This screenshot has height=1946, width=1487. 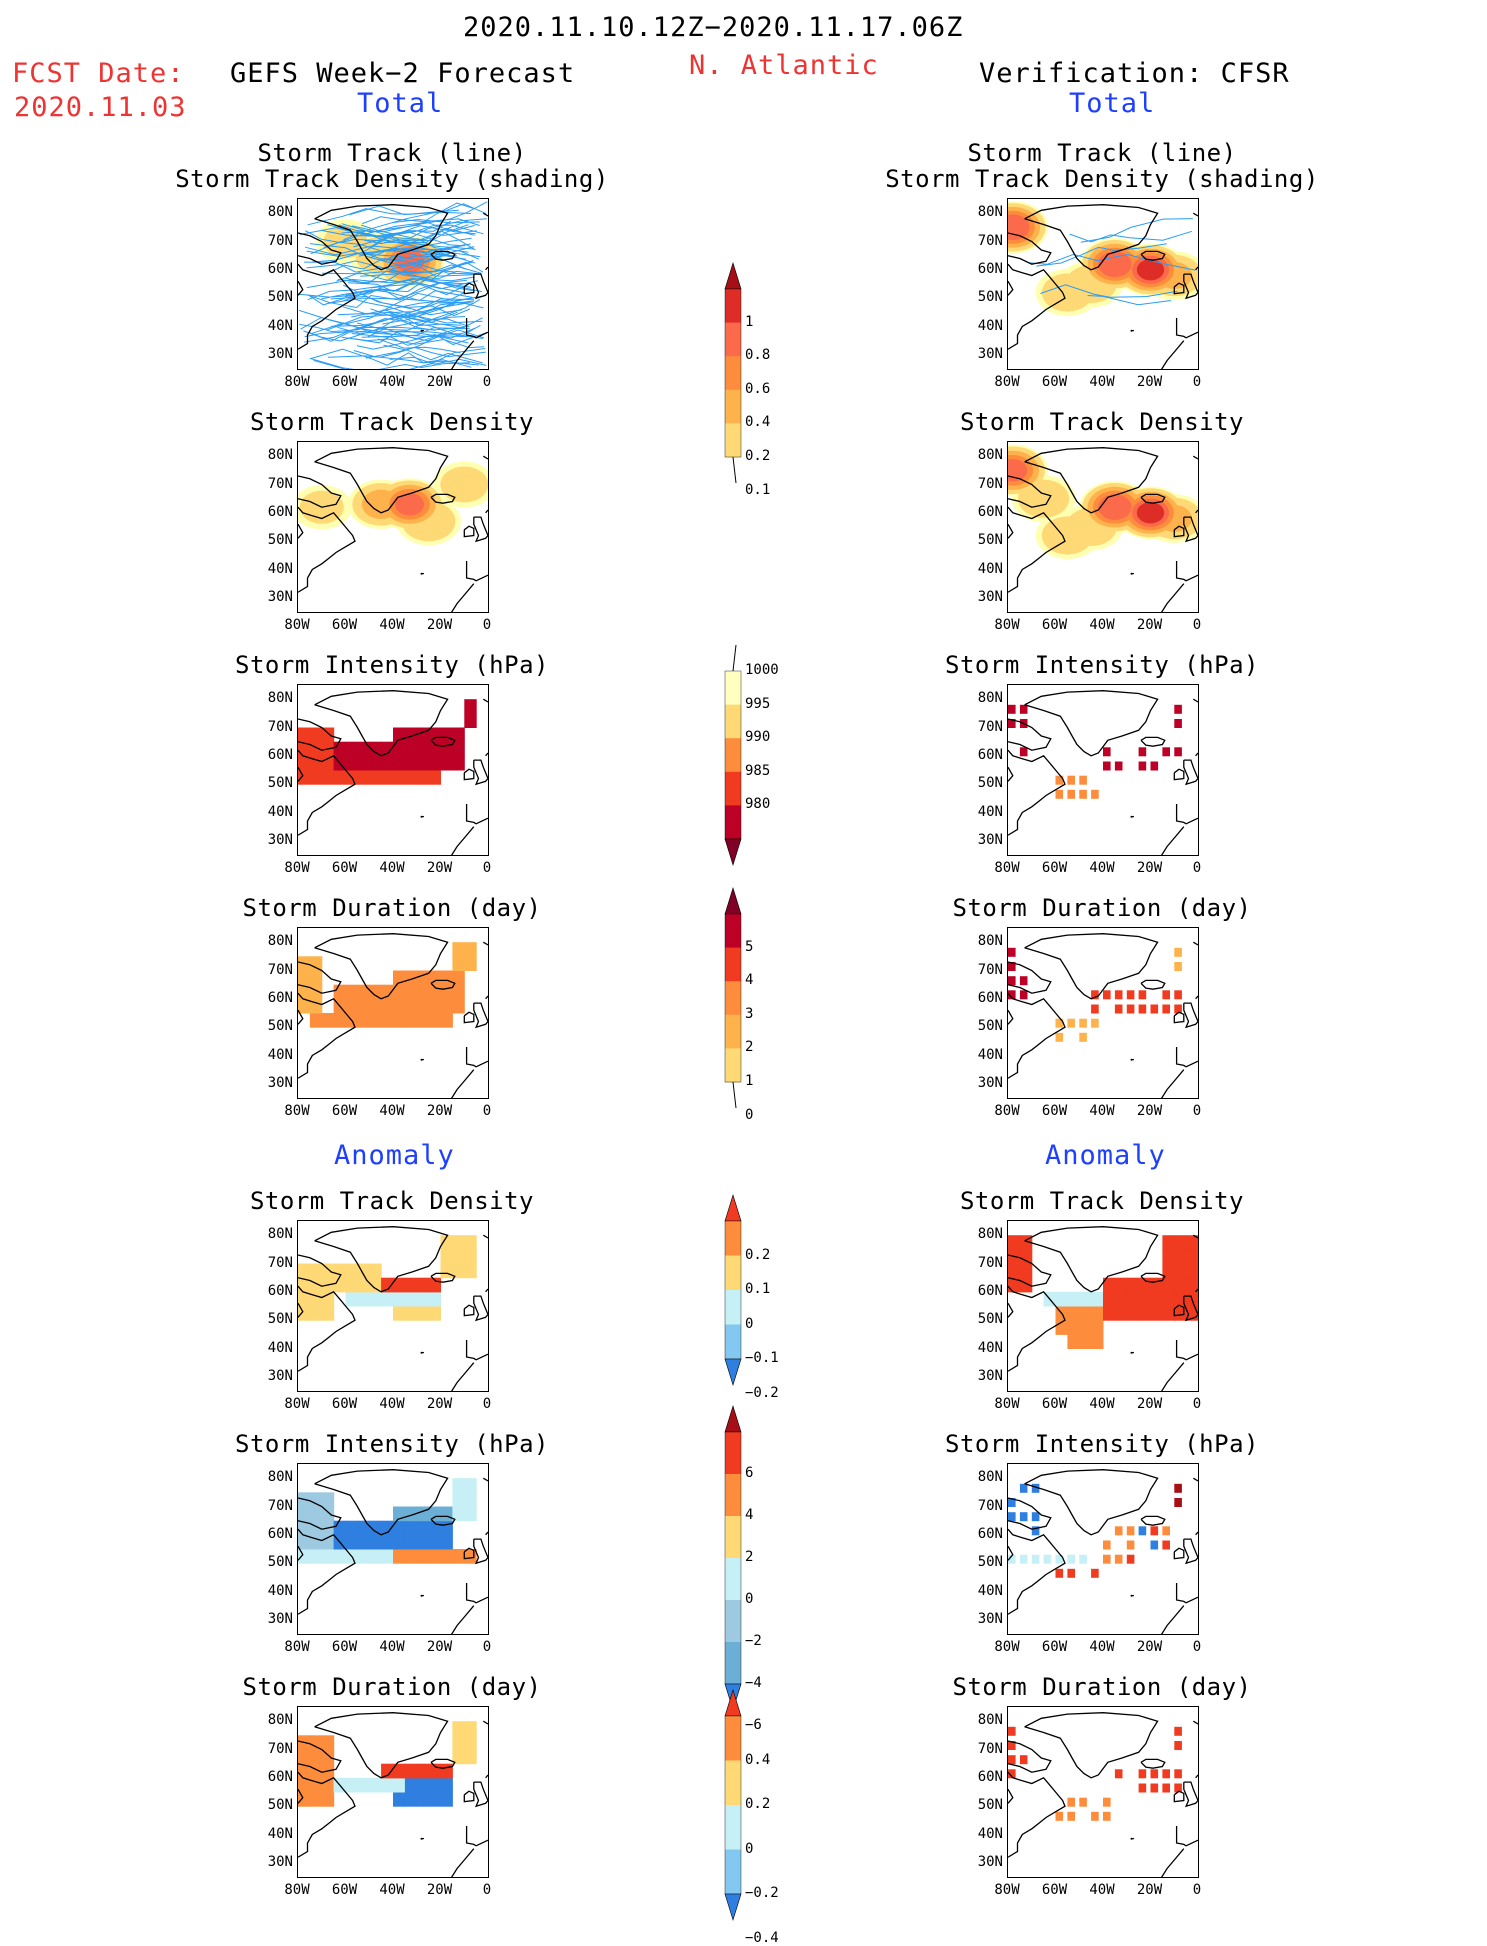 What do you see at coordinates (749, 1081) in the screenshot?
I see `colorbar-tick-label: 1` at bounding box center [749, 1081].